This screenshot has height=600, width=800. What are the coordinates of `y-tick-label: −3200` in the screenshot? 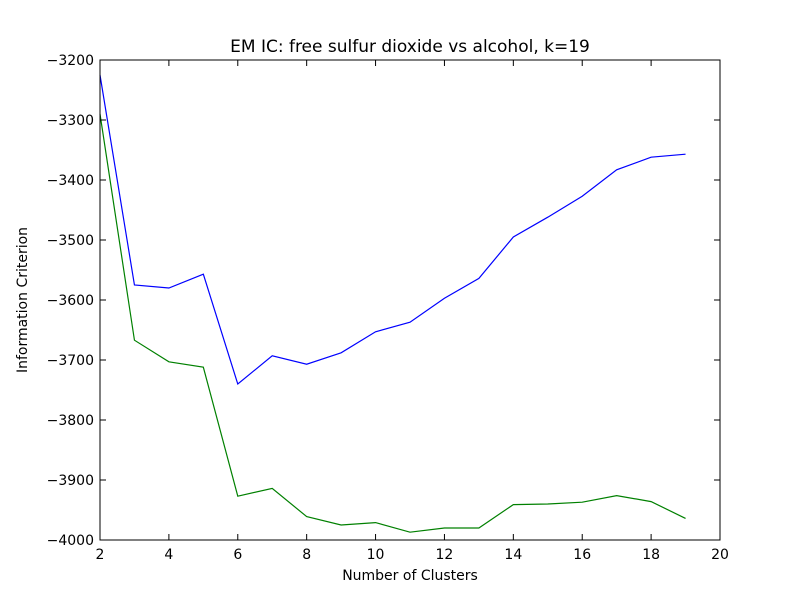 It's located at (70, 61).